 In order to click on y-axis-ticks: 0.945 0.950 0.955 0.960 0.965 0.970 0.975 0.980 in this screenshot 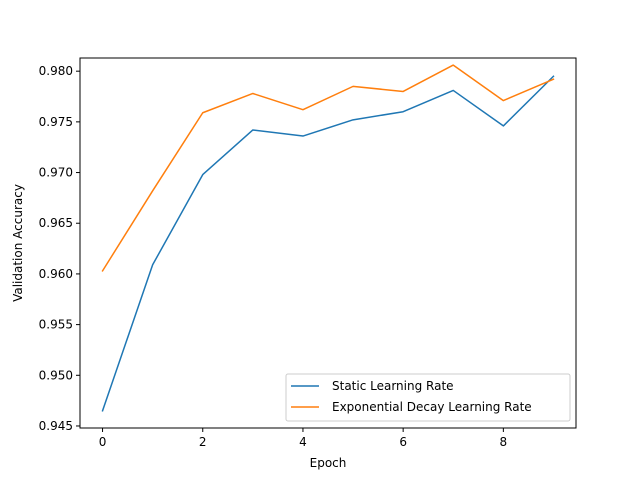, I will do `click(59, 248)`.